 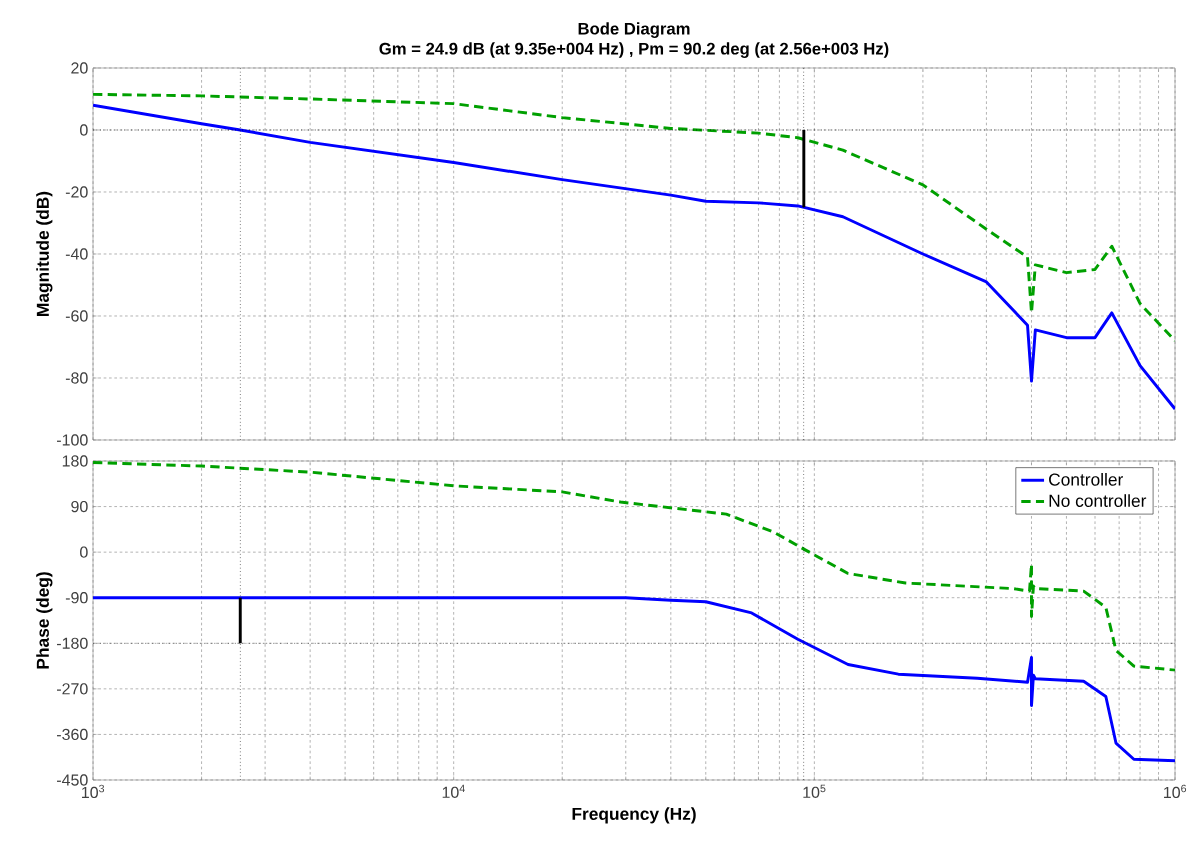 What do you see at coordinates (634, 30) in the screenshot?
I see `chart-title: Bode Diagram` at bounding box center [634, 30].